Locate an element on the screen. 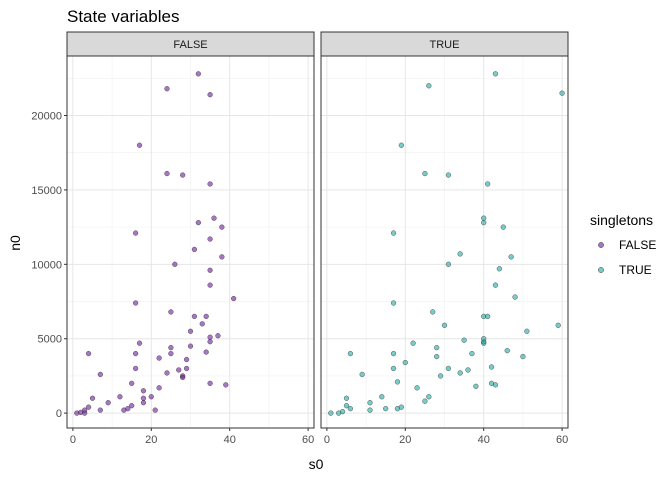 The width and height of the screenshot is (672, 480). chart-title: State variables is located at coordinates (123, 16).